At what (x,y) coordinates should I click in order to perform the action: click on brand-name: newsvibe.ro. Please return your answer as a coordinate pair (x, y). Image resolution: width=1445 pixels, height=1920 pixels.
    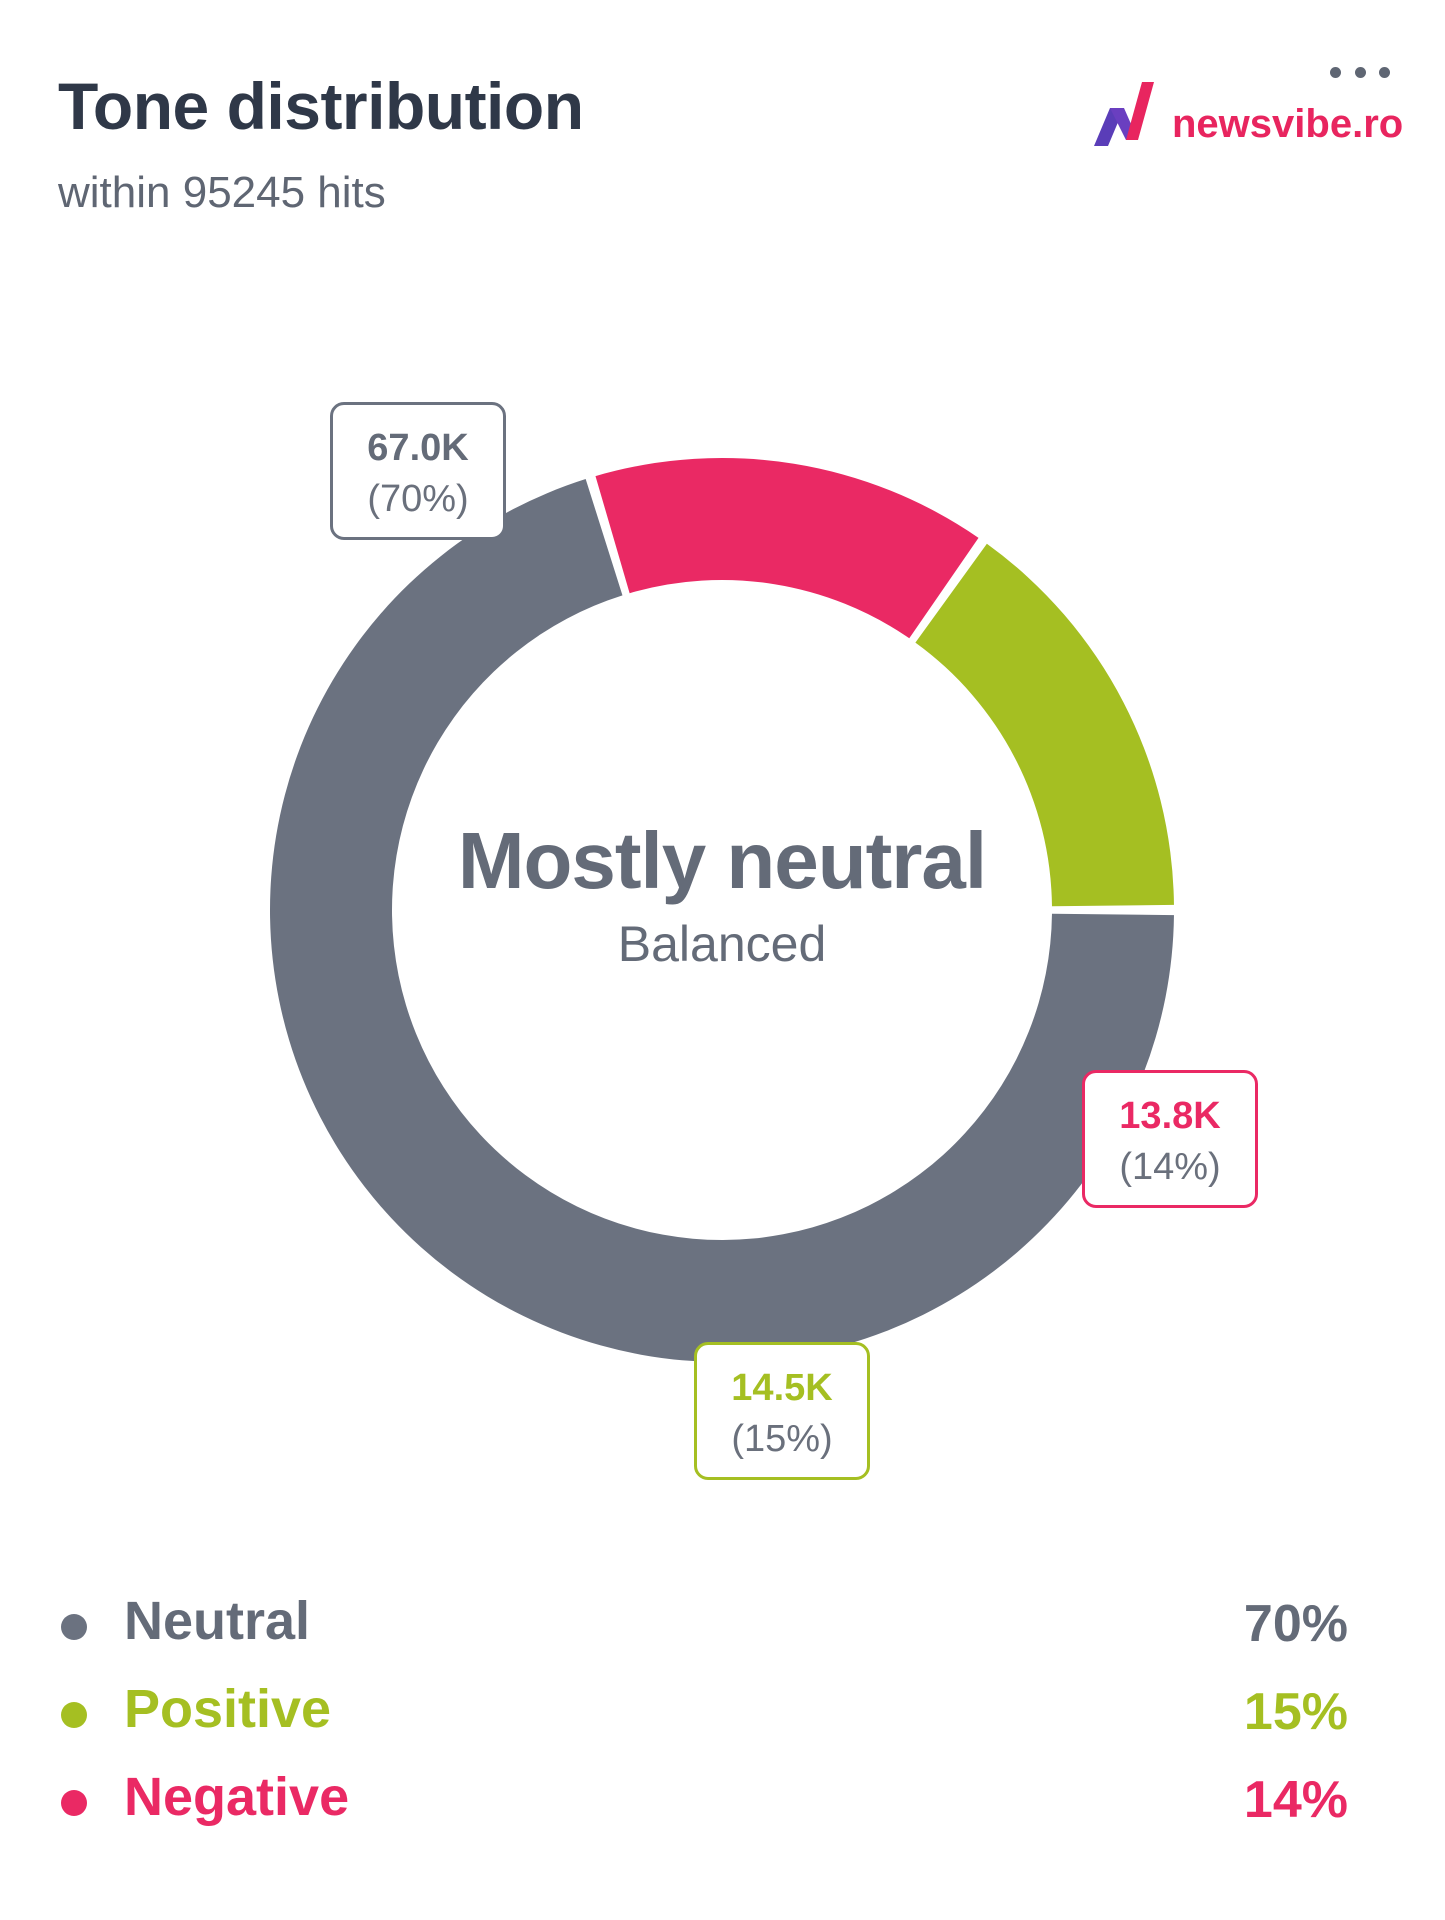
    Looking at the image, I should click on (1288, 124).